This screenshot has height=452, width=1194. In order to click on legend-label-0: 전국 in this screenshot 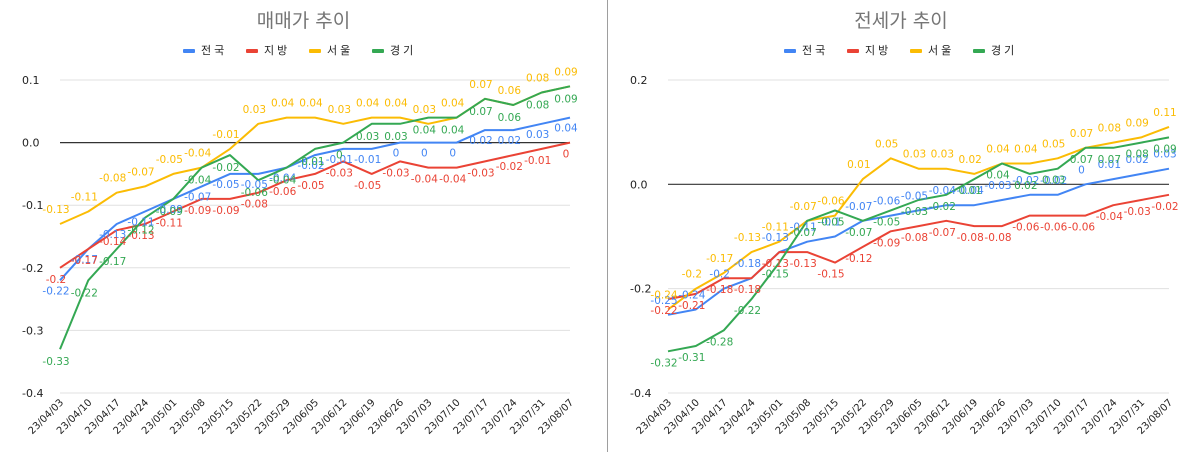, I will do `click(815, 50)`.